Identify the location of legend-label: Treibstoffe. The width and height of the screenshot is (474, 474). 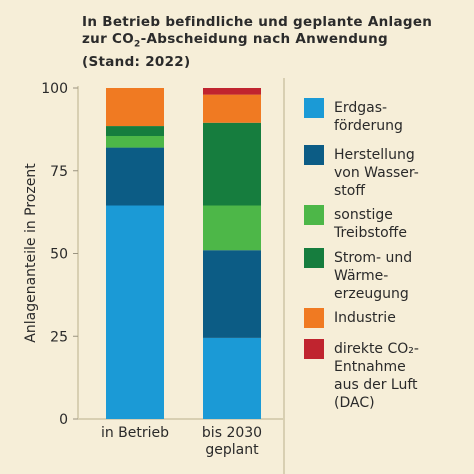
(370, 233).